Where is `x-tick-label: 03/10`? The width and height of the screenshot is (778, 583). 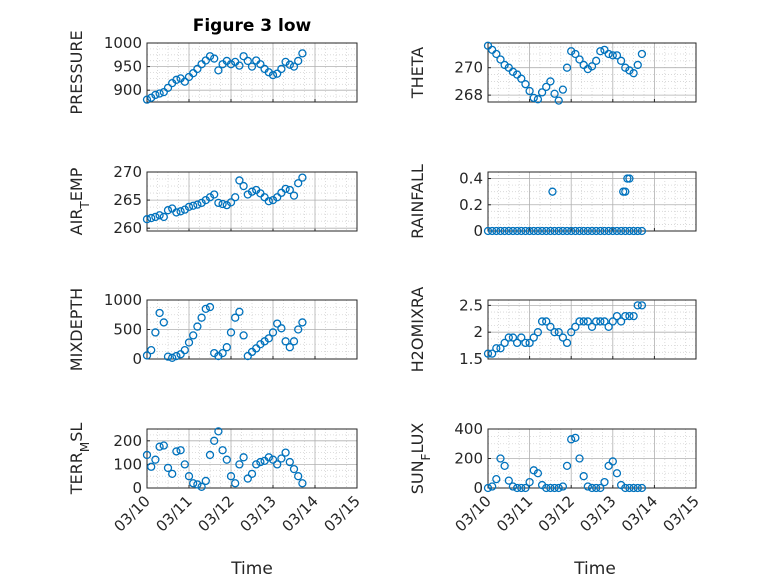 x-tick-label: 03/10 is located at coordinates (473, 513).